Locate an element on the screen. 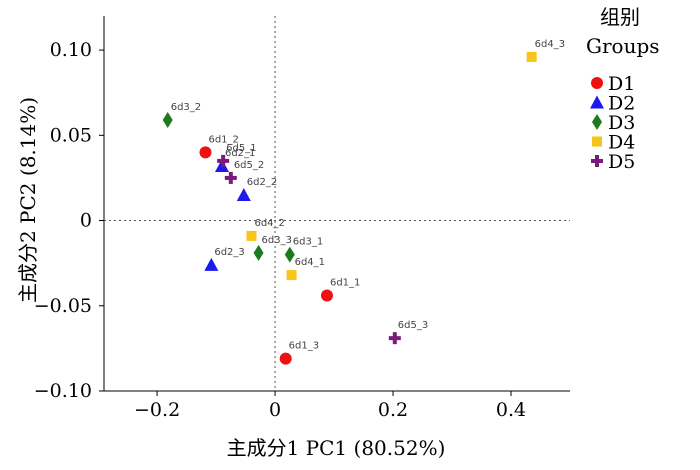 This screenshot has width=700, height=470. point-label-6d1_3: 6d1_3 is located at coordinates (304, 346).